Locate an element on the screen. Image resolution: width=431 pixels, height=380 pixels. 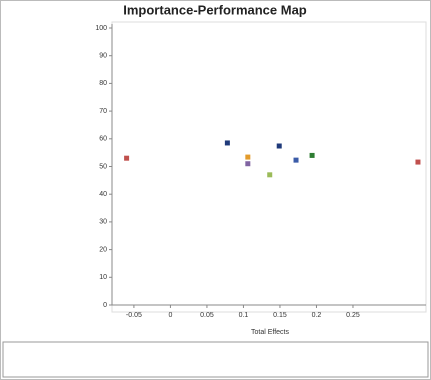
x-tick-label: 0.15 is located at coordinates (280, 315).